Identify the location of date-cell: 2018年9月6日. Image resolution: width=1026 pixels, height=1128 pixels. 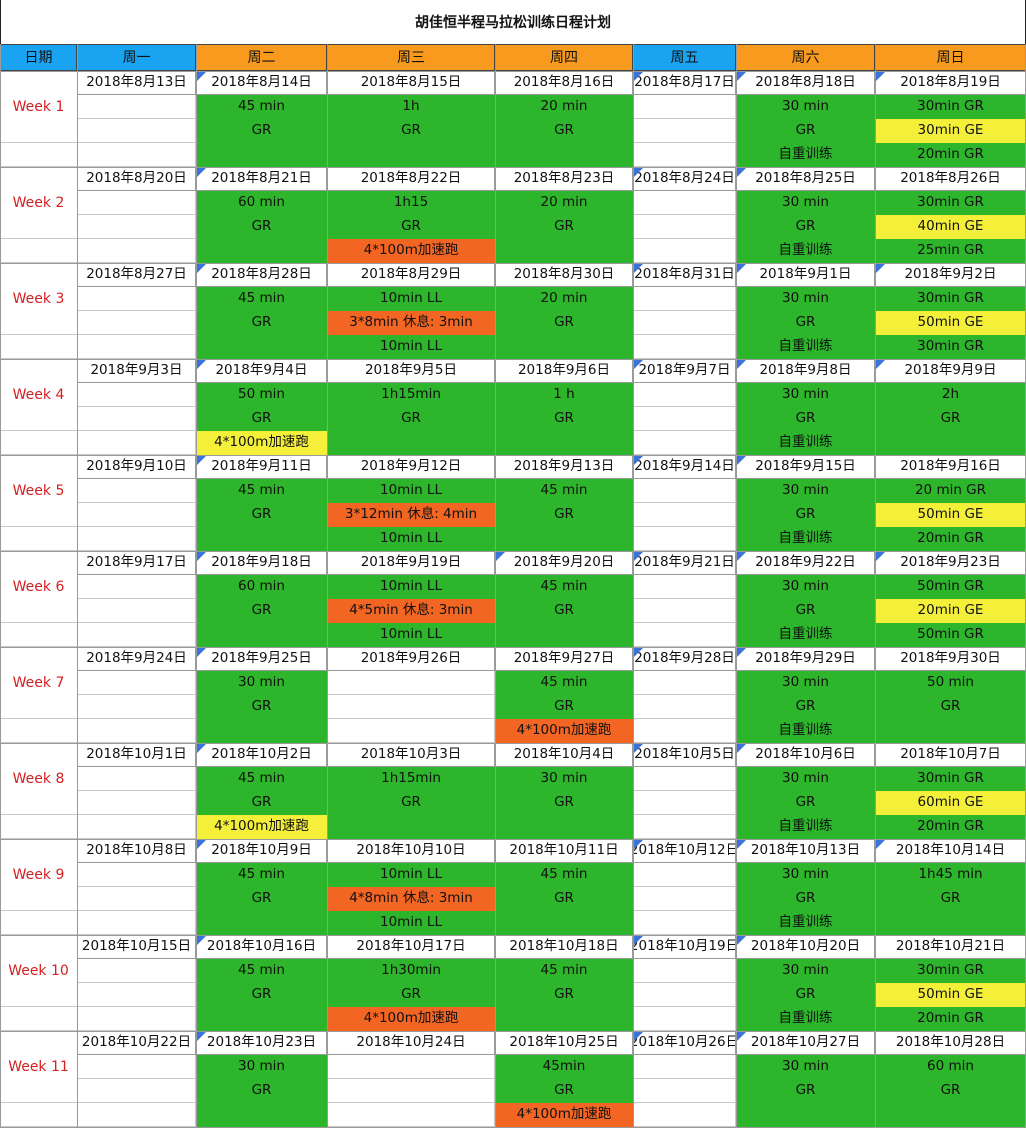
(564, 371).